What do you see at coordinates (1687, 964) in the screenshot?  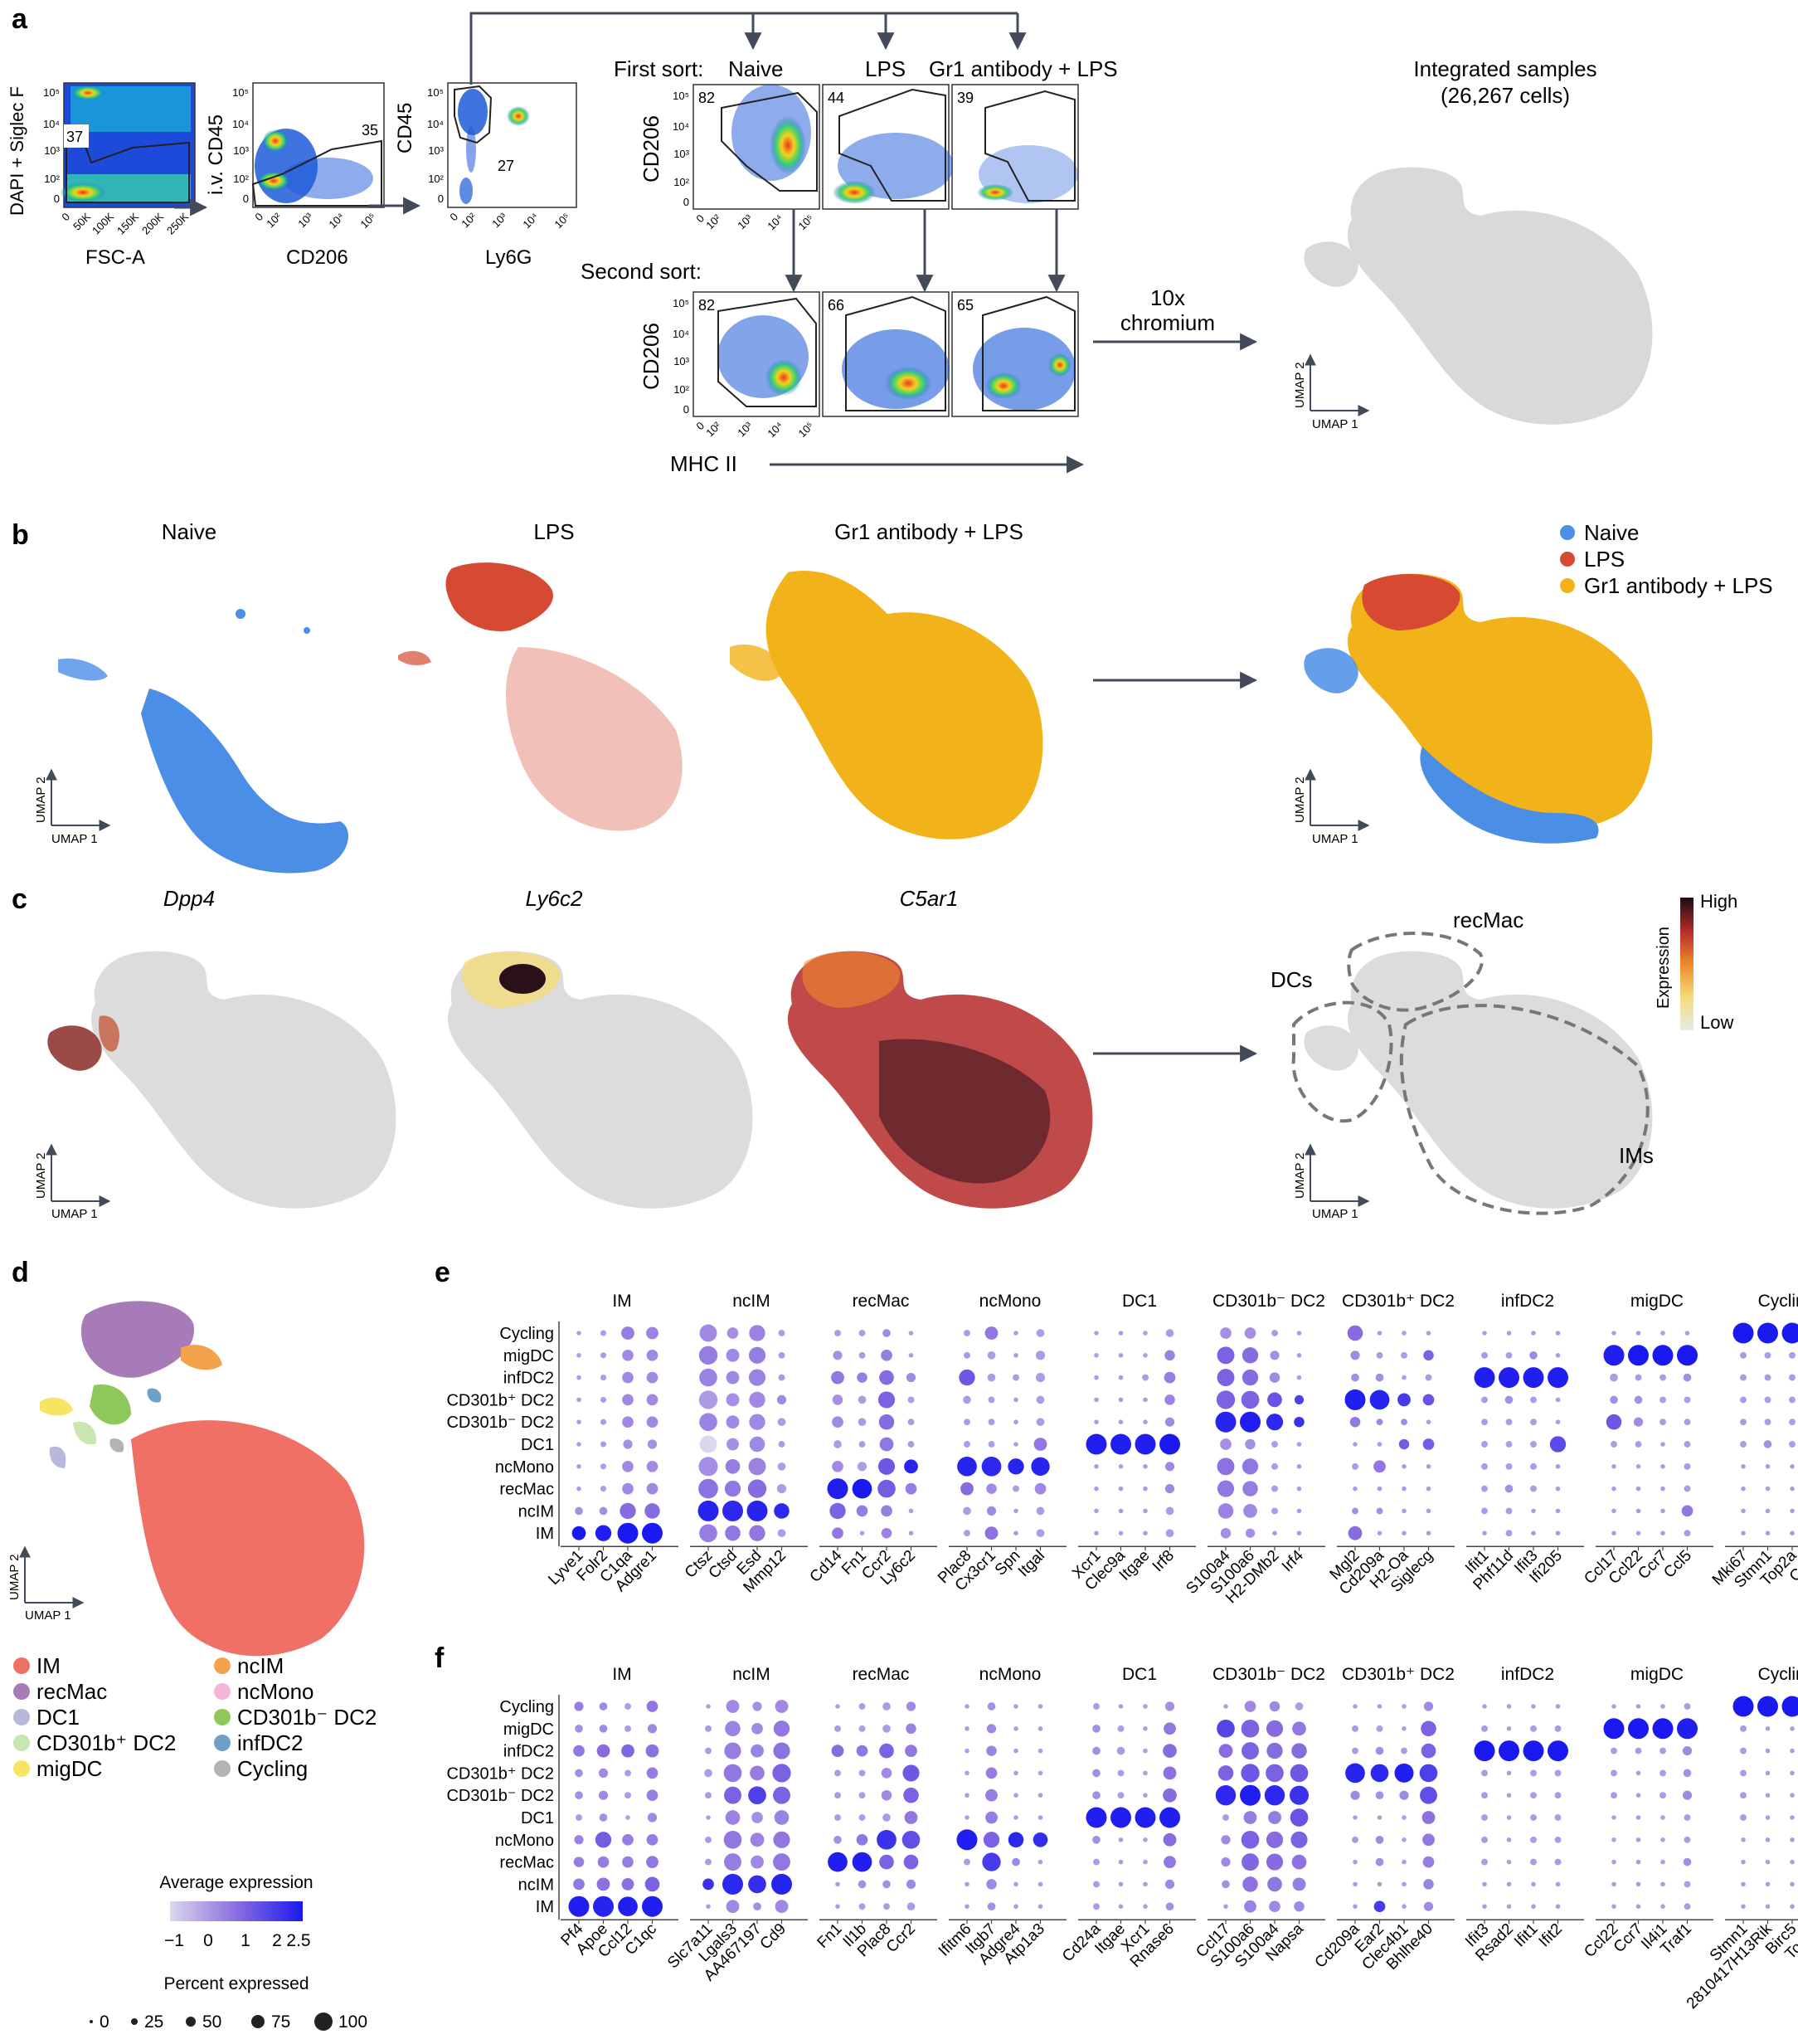 I see `expression-colorbar-gradient` at bounding box center [1687, 964].